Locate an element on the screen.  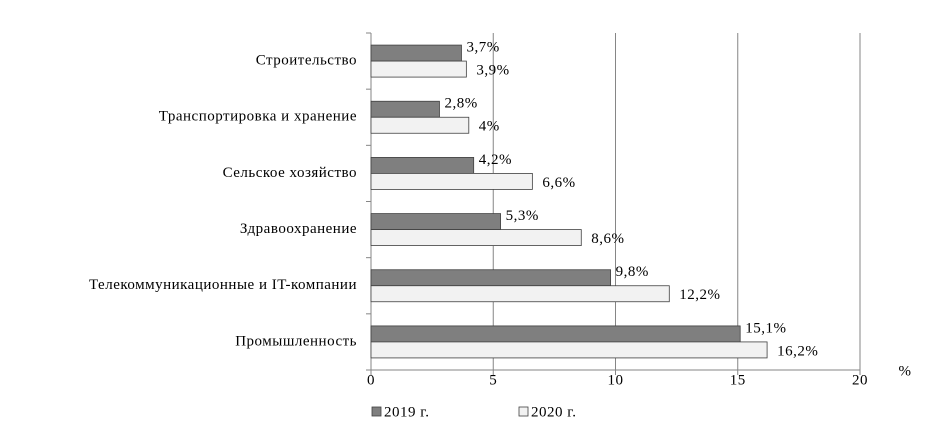
value-label: 4% is located at coordinates (489, 127).